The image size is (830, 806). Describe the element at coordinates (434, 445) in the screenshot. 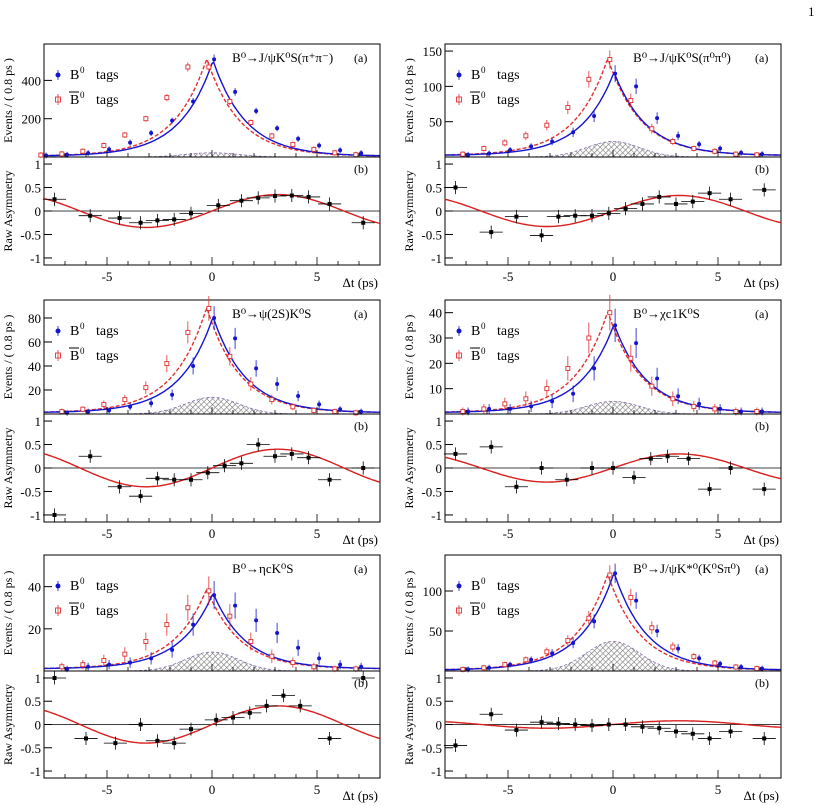

I see `asym-y-tick-label: 0.5` at that location.